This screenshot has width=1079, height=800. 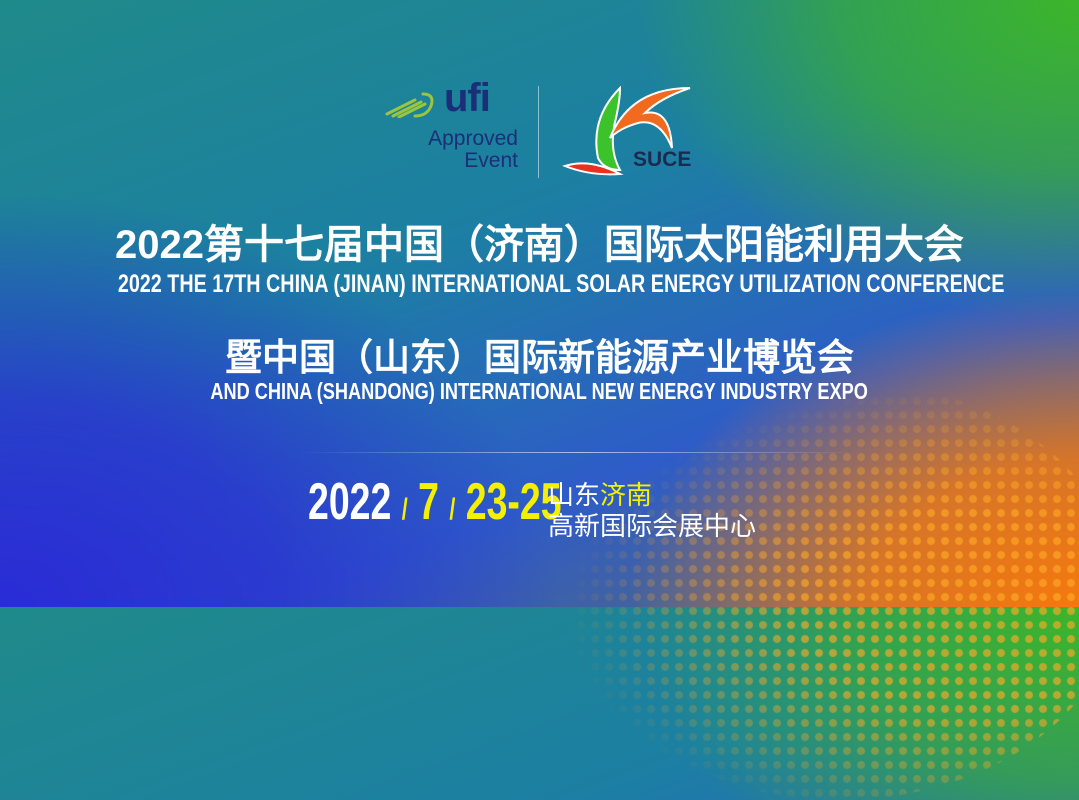 What do you see at coordinates (538, 132) in the screenshot?
I see `logo-divider` at bounding box center [538, 132].